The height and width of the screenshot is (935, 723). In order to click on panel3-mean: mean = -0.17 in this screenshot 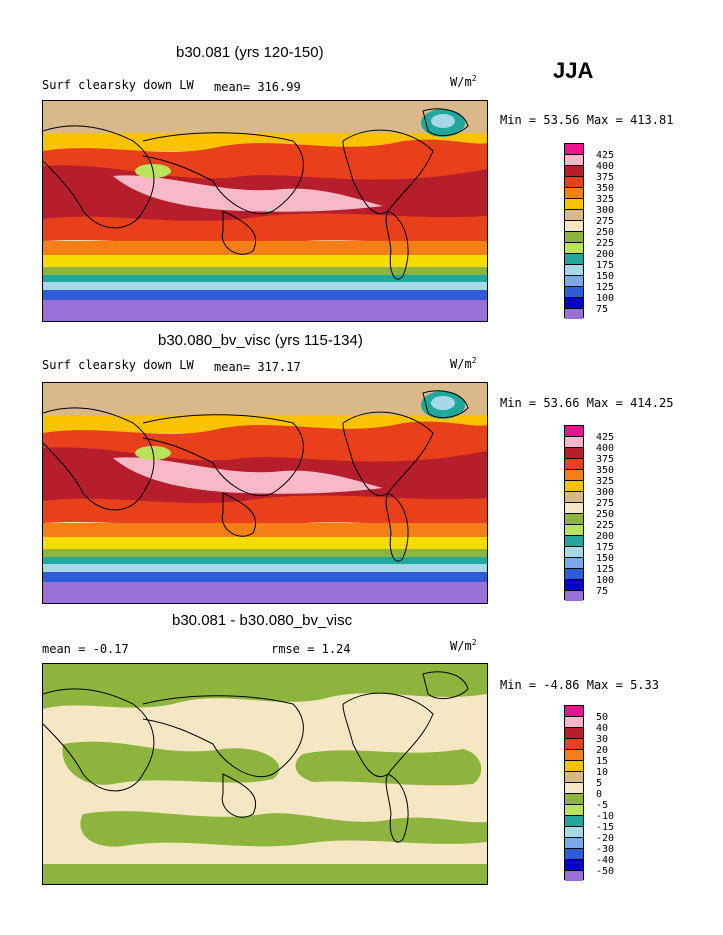, I will do `click(85, 649)`.